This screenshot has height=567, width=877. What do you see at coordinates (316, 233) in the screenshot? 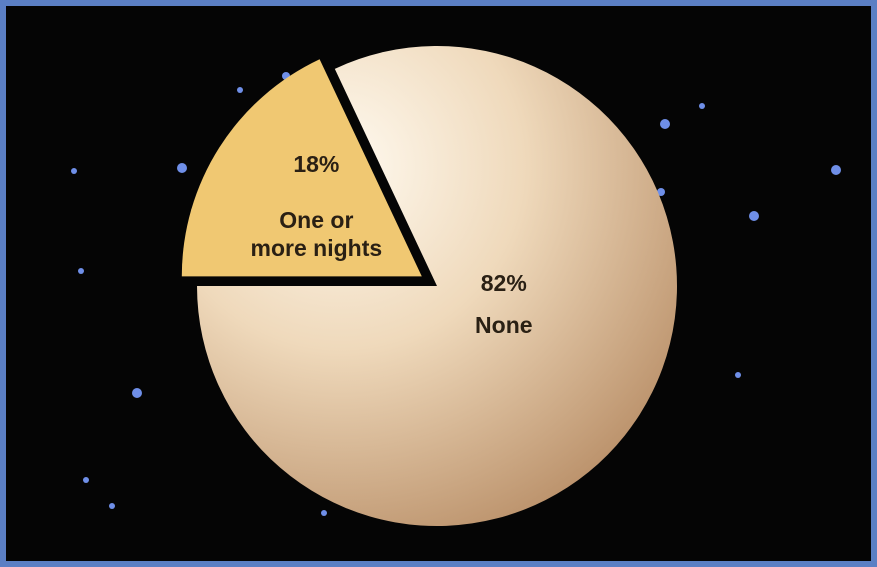
I see `slice-category: One or more nights` at bounding box center [316, 233].